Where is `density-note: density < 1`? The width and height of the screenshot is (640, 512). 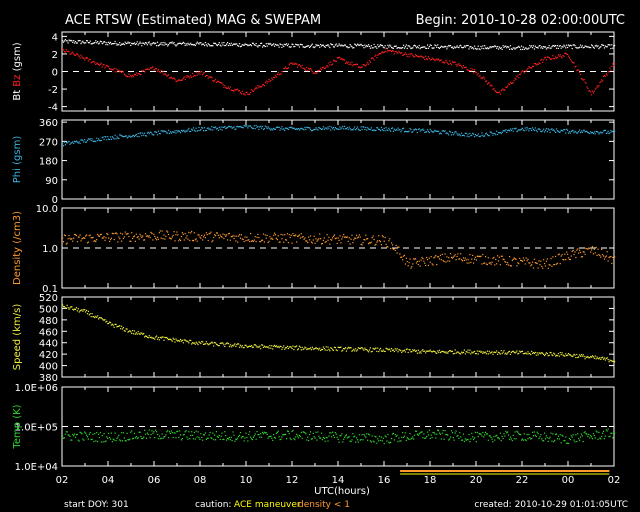
density-note: density < 1 is located at coordinates (324, 505).